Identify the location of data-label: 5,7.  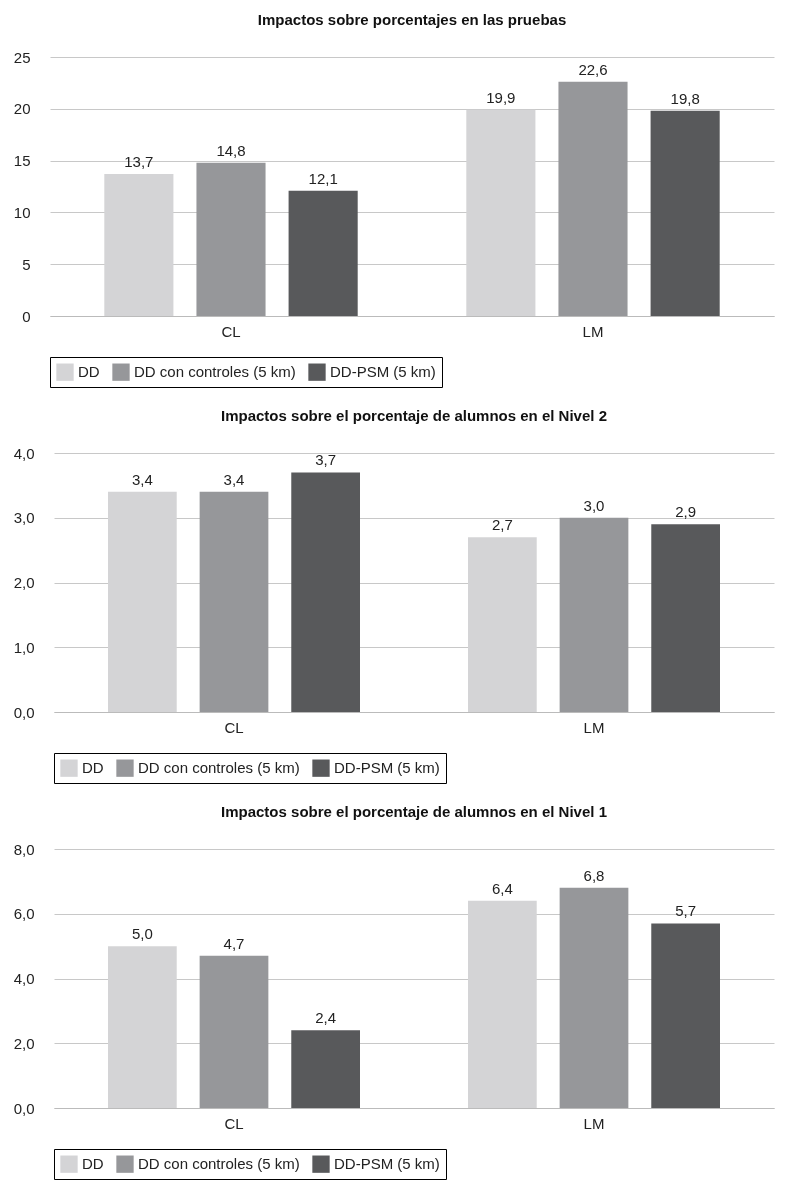
(686, 911).